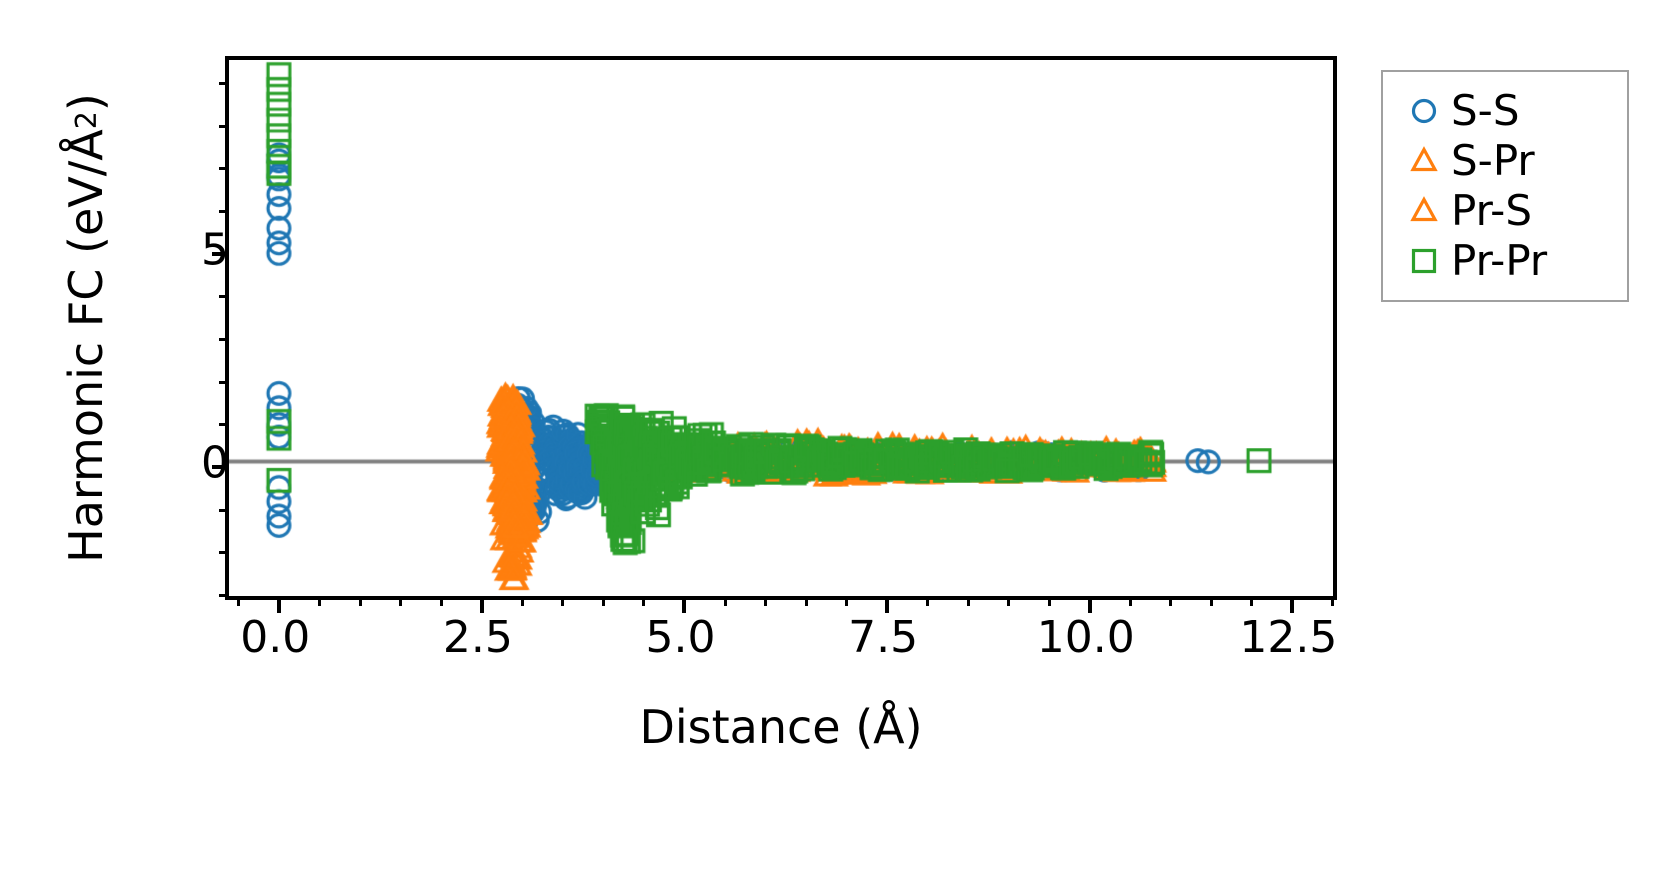  Describe the element at coordinates (883, 637) in the screenshot. I see `x-axis-tick-label: 7.5` at that location.